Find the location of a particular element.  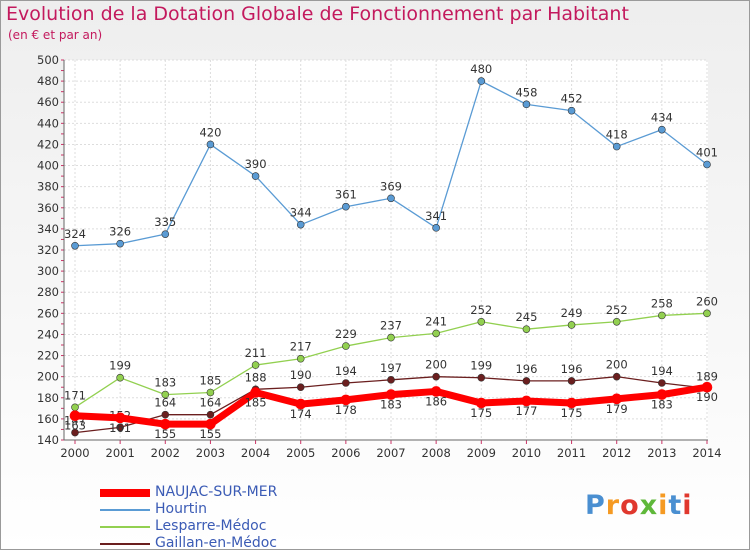

y-tick-label: 340 is located at coordinates (48, 229).